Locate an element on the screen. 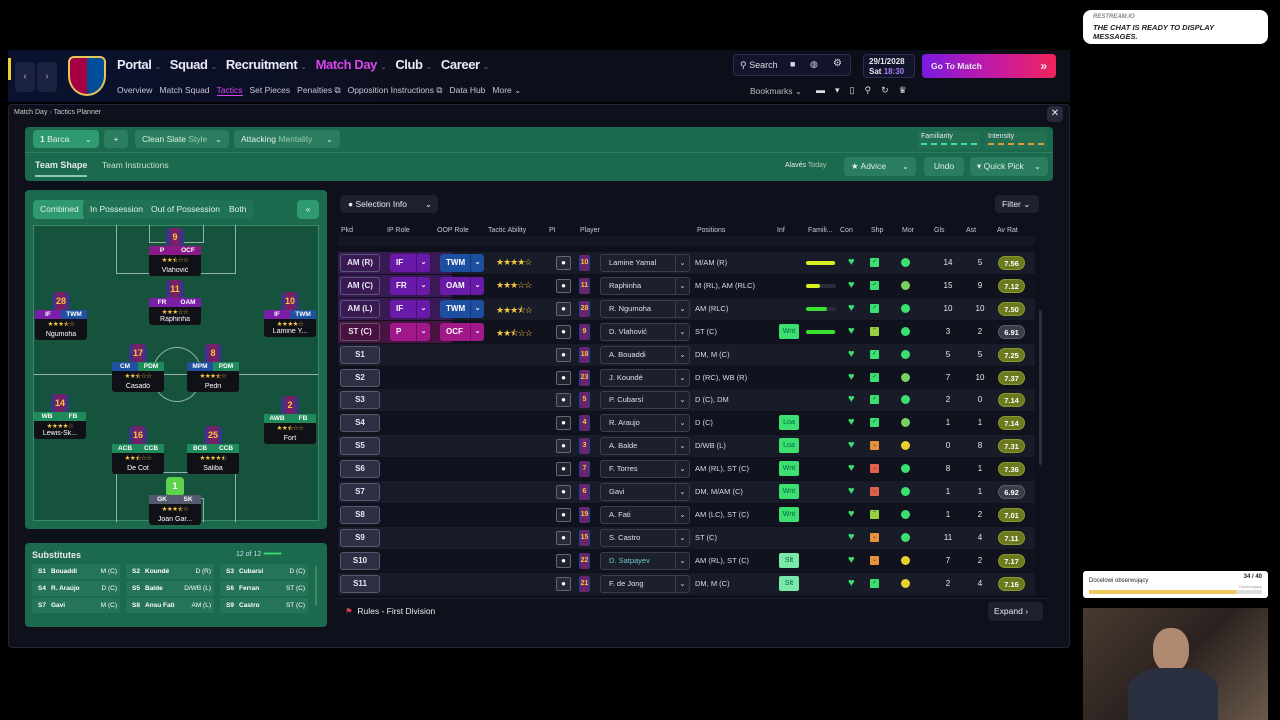 The image size is (1280, 720). refresh-icon: ↻ is located at coordinates (885, 90).